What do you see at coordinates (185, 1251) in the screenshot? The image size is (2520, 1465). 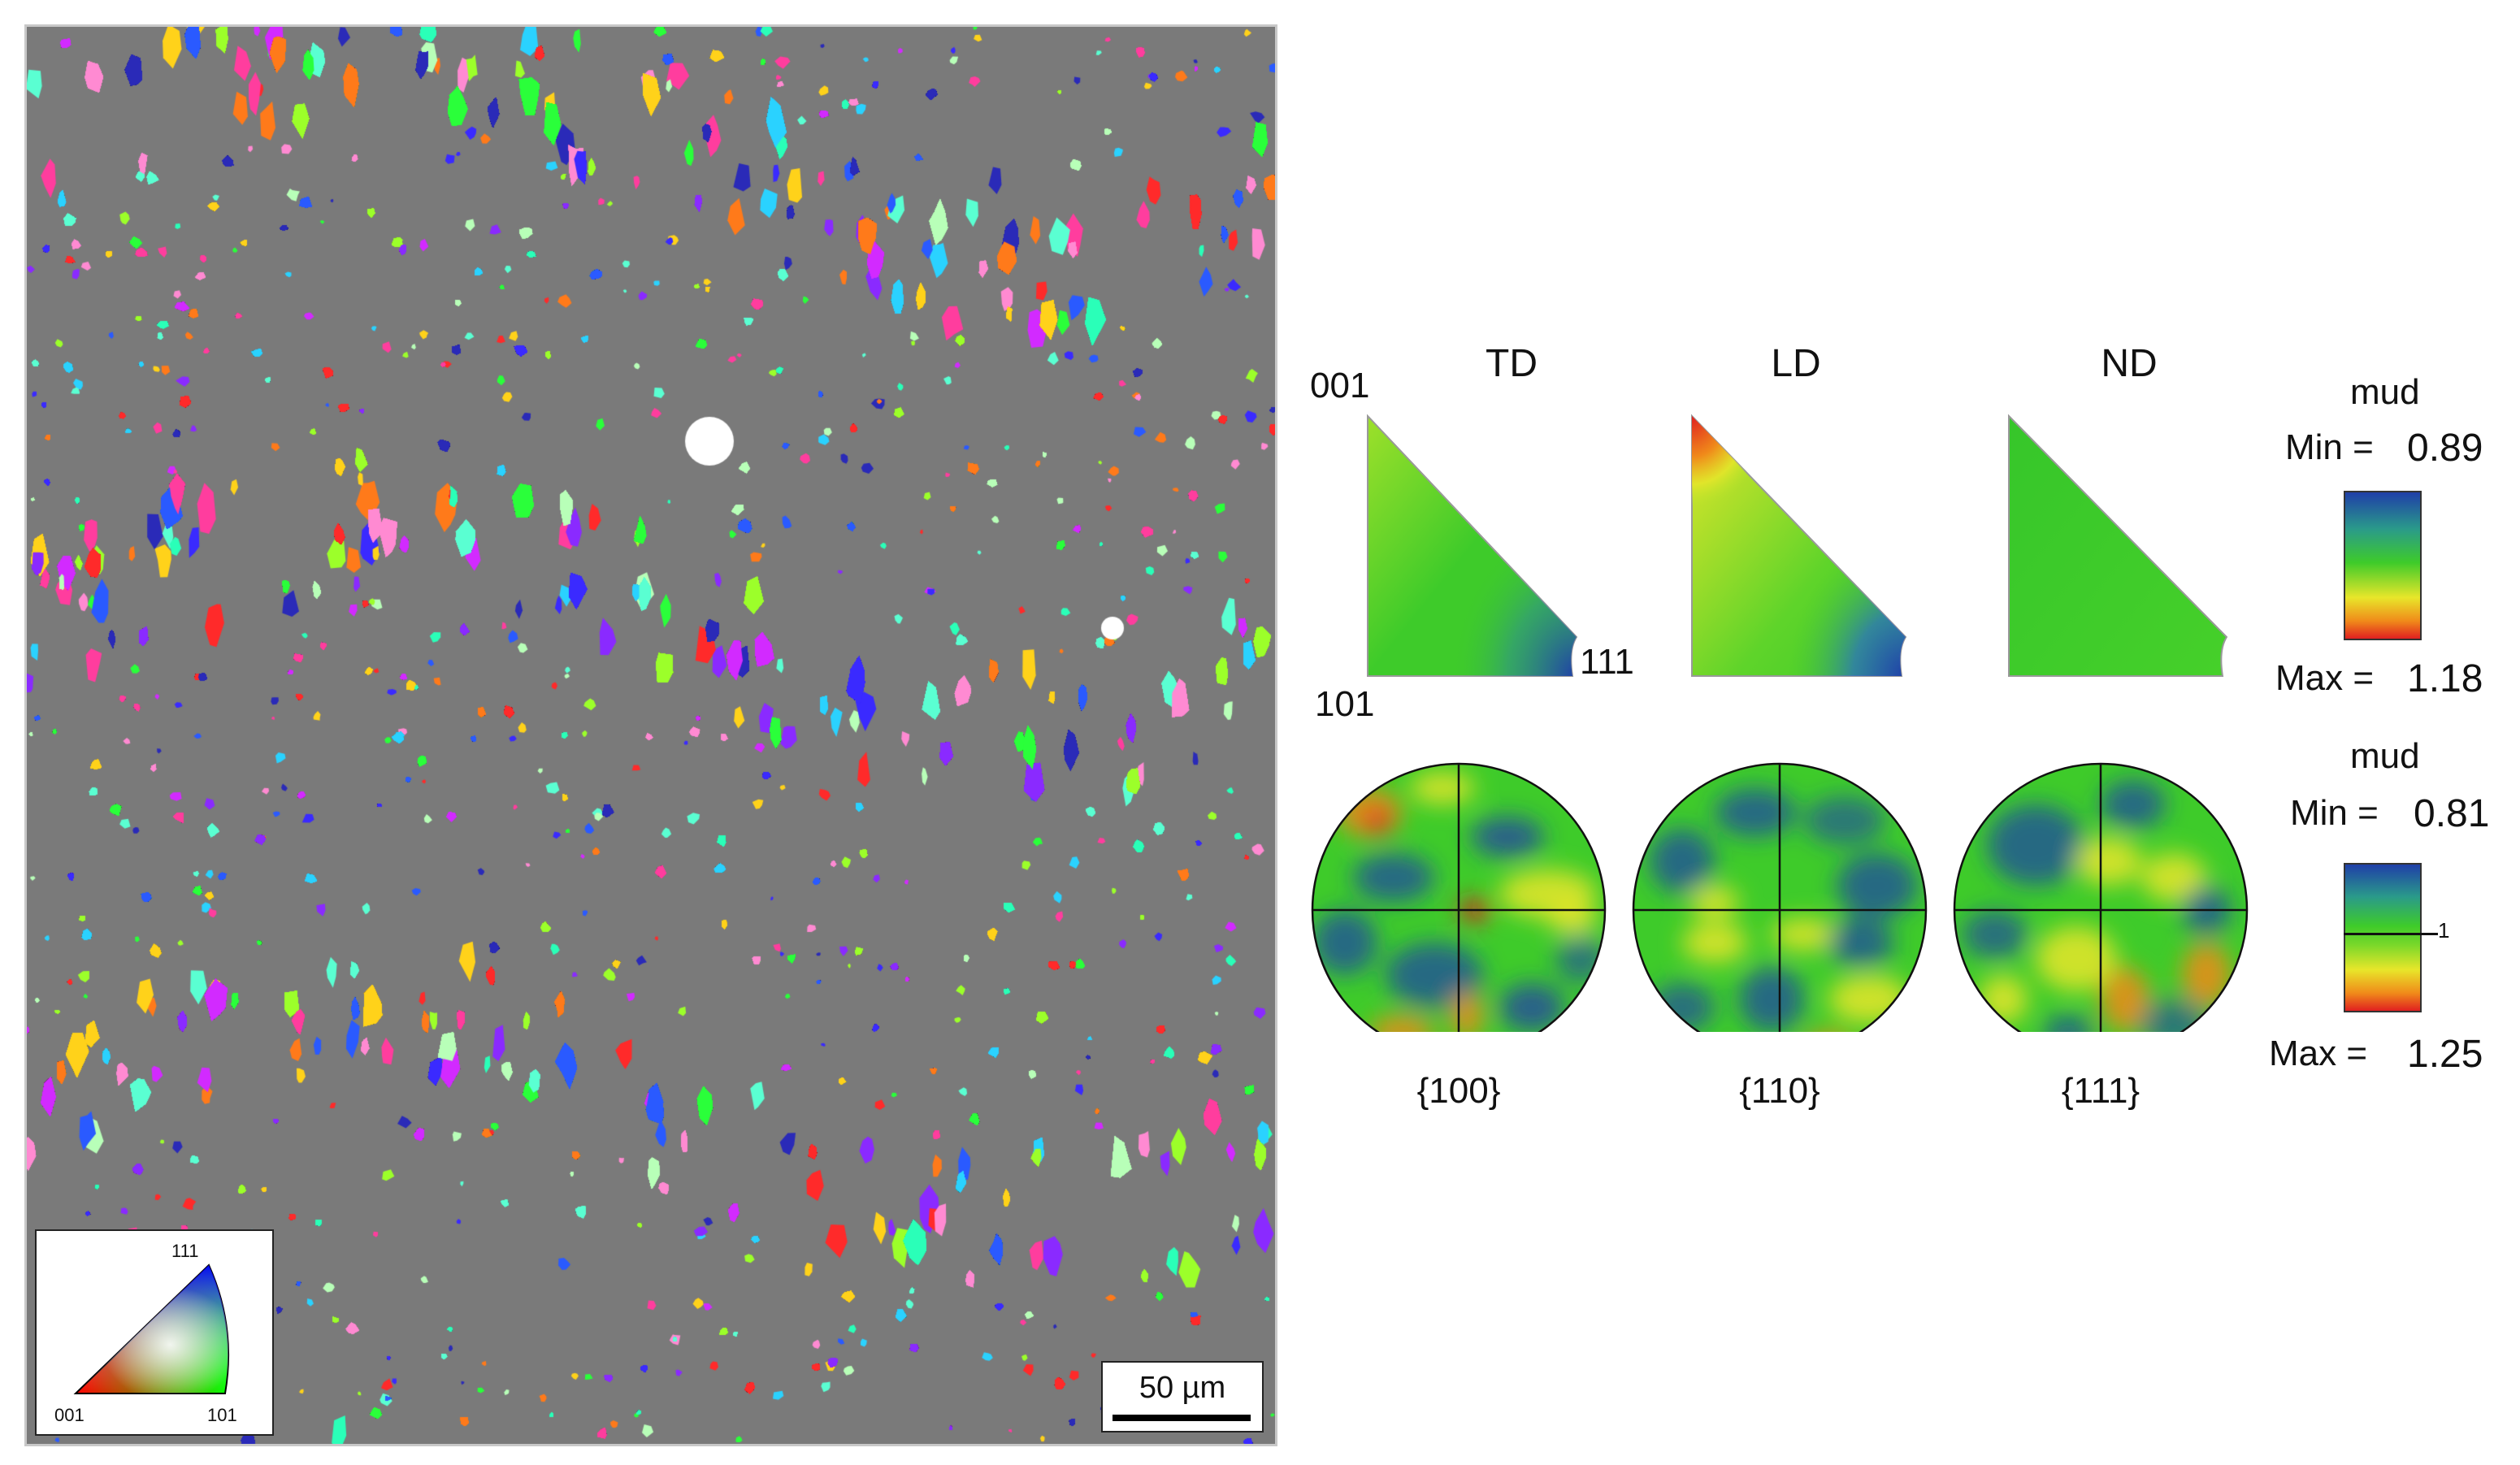 I see `ipf-key-label-111: 111` at bounding box center [185, 1251].